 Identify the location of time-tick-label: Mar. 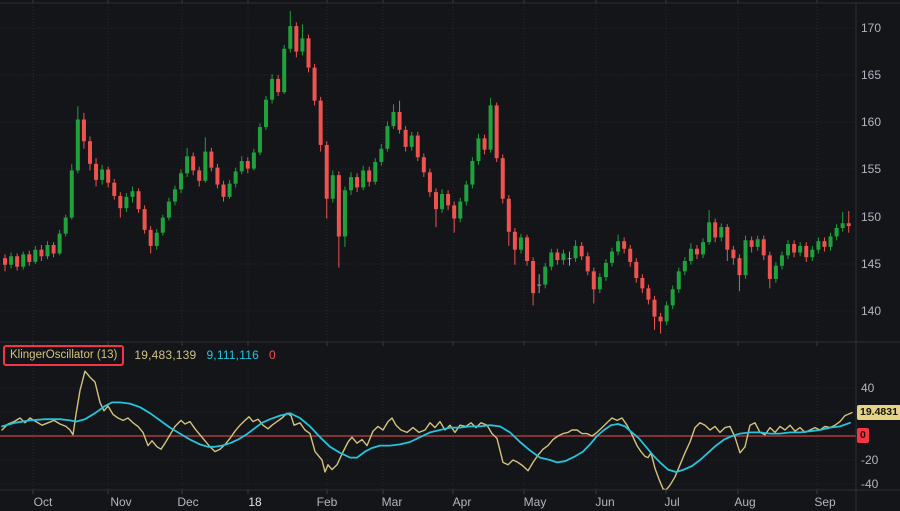
(392, 502).